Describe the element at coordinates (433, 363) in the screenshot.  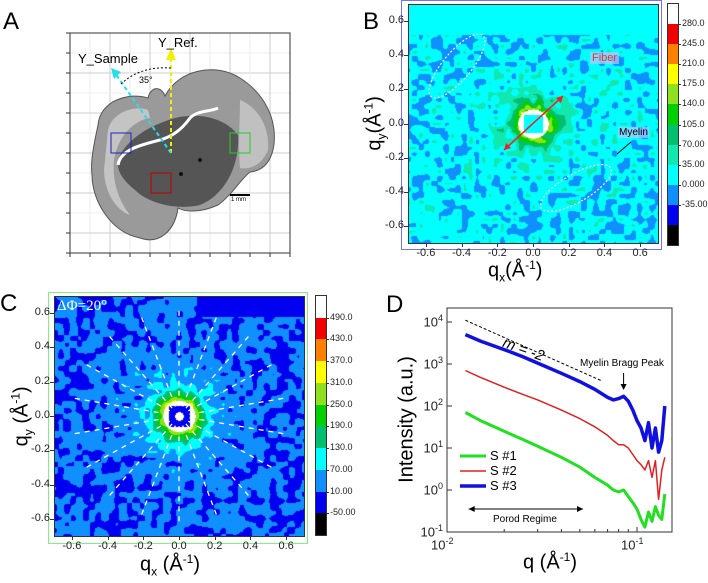
I see `y-tick-label: 10³` at that location.